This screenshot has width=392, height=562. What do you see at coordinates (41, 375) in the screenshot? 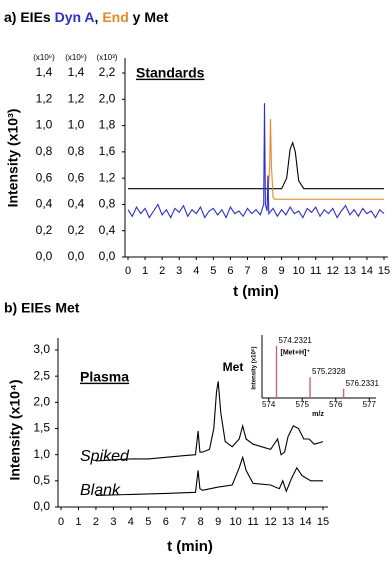
I see `y-tick-label: 2,5` at bounding box center [41, 375].